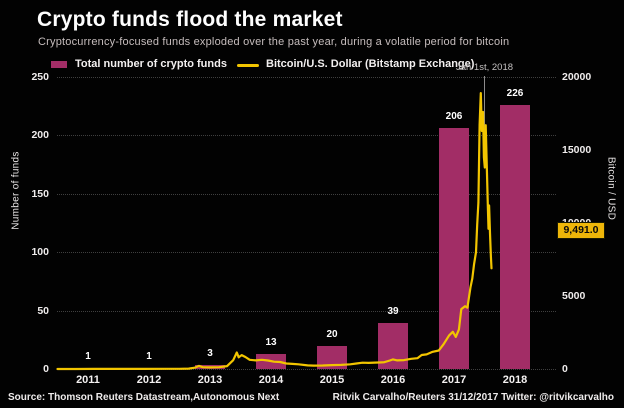 This screenshot has width=624, height=408. Describe the element at coordinates (454, 117) in the screenshot. I see `bar-value-label: 206` at that location.